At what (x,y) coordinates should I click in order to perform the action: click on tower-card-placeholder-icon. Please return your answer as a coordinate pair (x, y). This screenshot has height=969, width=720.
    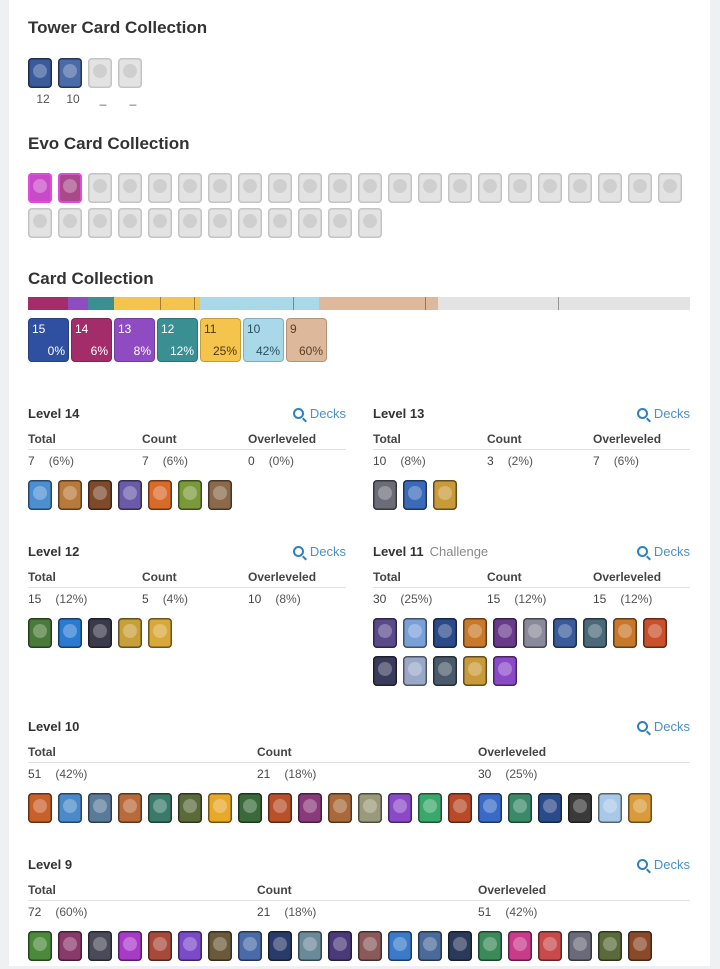
    Looking at the image, I should click on (130, 73).